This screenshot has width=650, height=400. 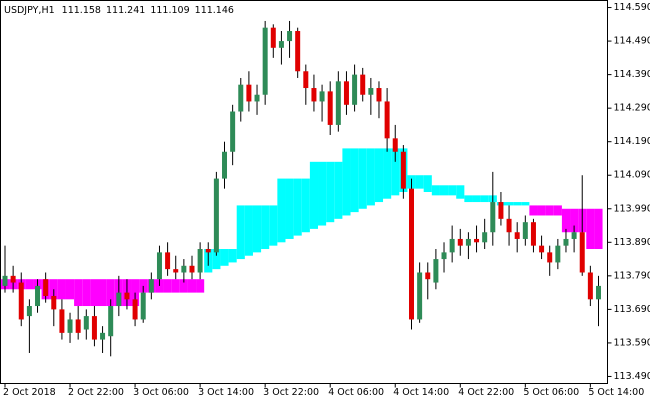 I want to click on open-value: 111.158, so click(x=81, y=10).